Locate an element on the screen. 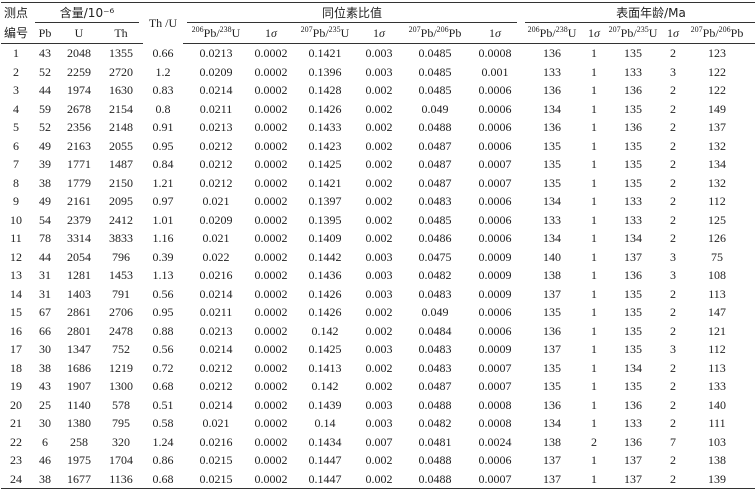  cell-u: 1974 is located at coordinates (79, 90).